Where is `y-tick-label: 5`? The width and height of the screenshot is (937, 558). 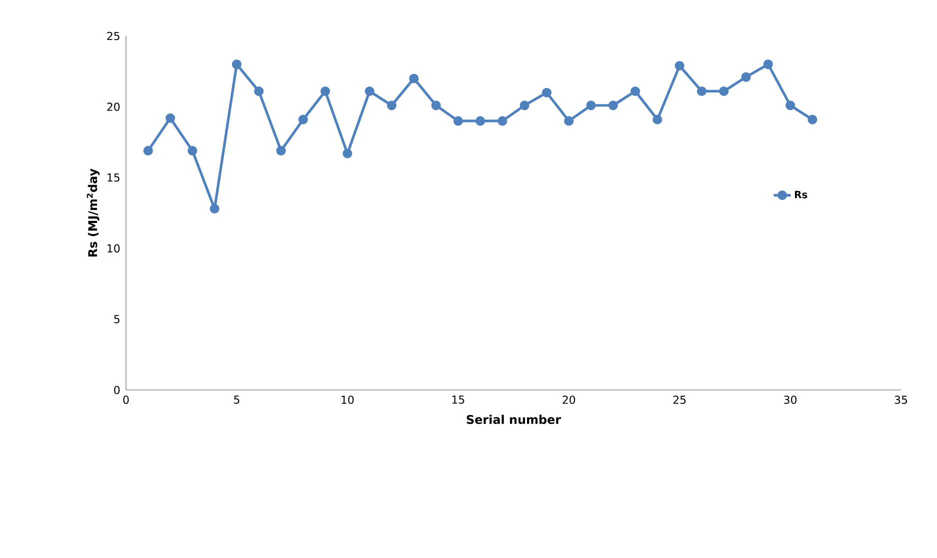
y-tick-label: 5 is located at coordinates (117, 319).